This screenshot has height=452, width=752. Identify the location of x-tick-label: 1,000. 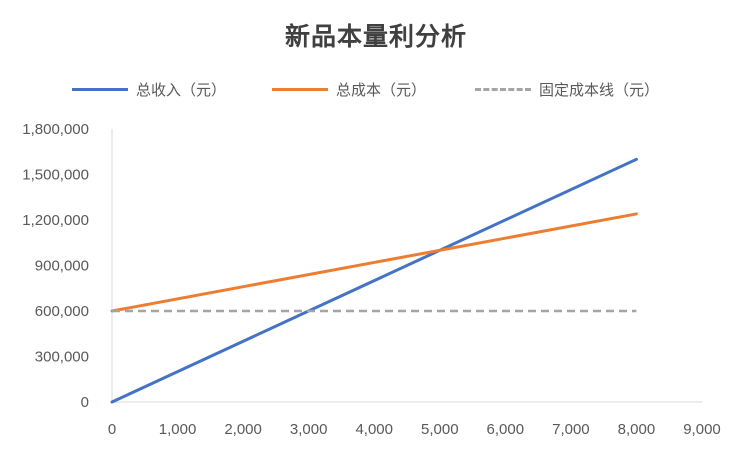
(178, 429).